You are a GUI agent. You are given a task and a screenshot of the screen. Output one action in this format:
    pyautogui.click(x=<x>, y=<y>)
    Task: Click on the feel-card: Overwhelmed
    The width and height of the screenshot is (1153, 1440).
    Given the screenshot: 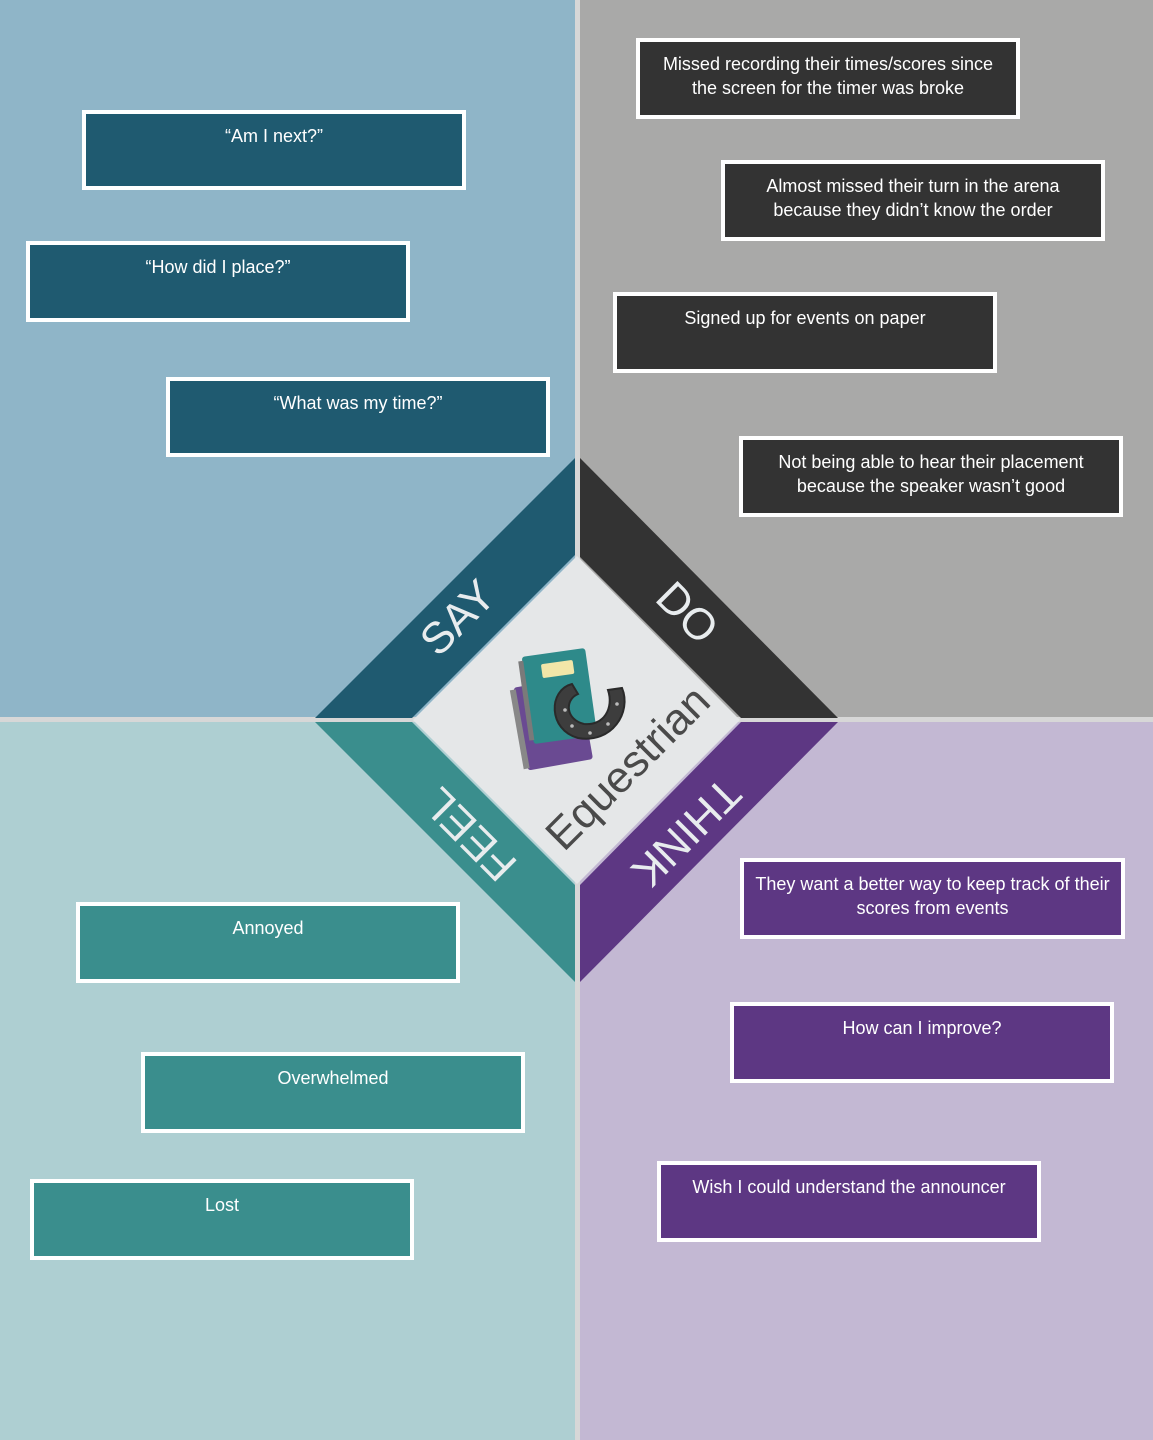 What is the action you would take?
    pyautogui.click(x=333, y=1092)
    